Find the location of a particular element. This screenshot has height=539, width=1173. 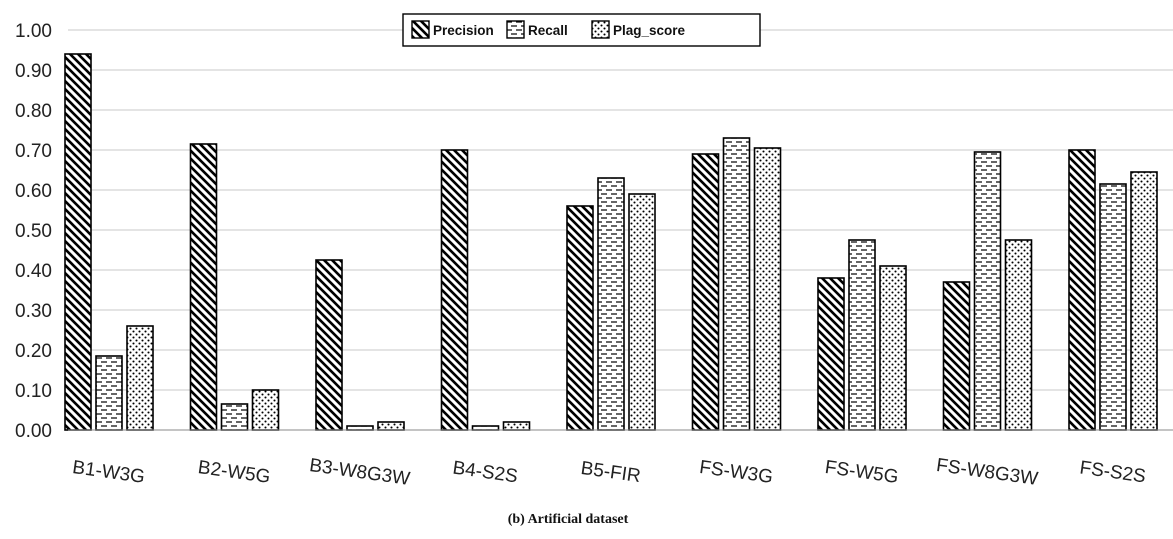

bar-precision-fs-w5g is located at coordinates (831, 354).